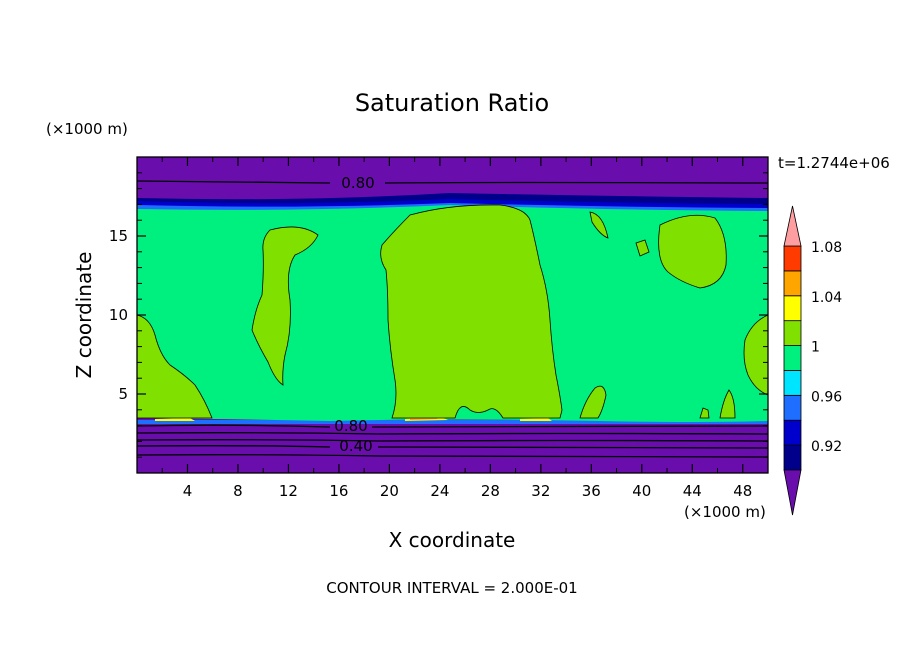 The width and height of the screenshot is (904, 654). What do you see at coordinates (826, 397) in the screenshot?
I see `colorbar-tick-label: 0.96` at bounding box center [826, 397].